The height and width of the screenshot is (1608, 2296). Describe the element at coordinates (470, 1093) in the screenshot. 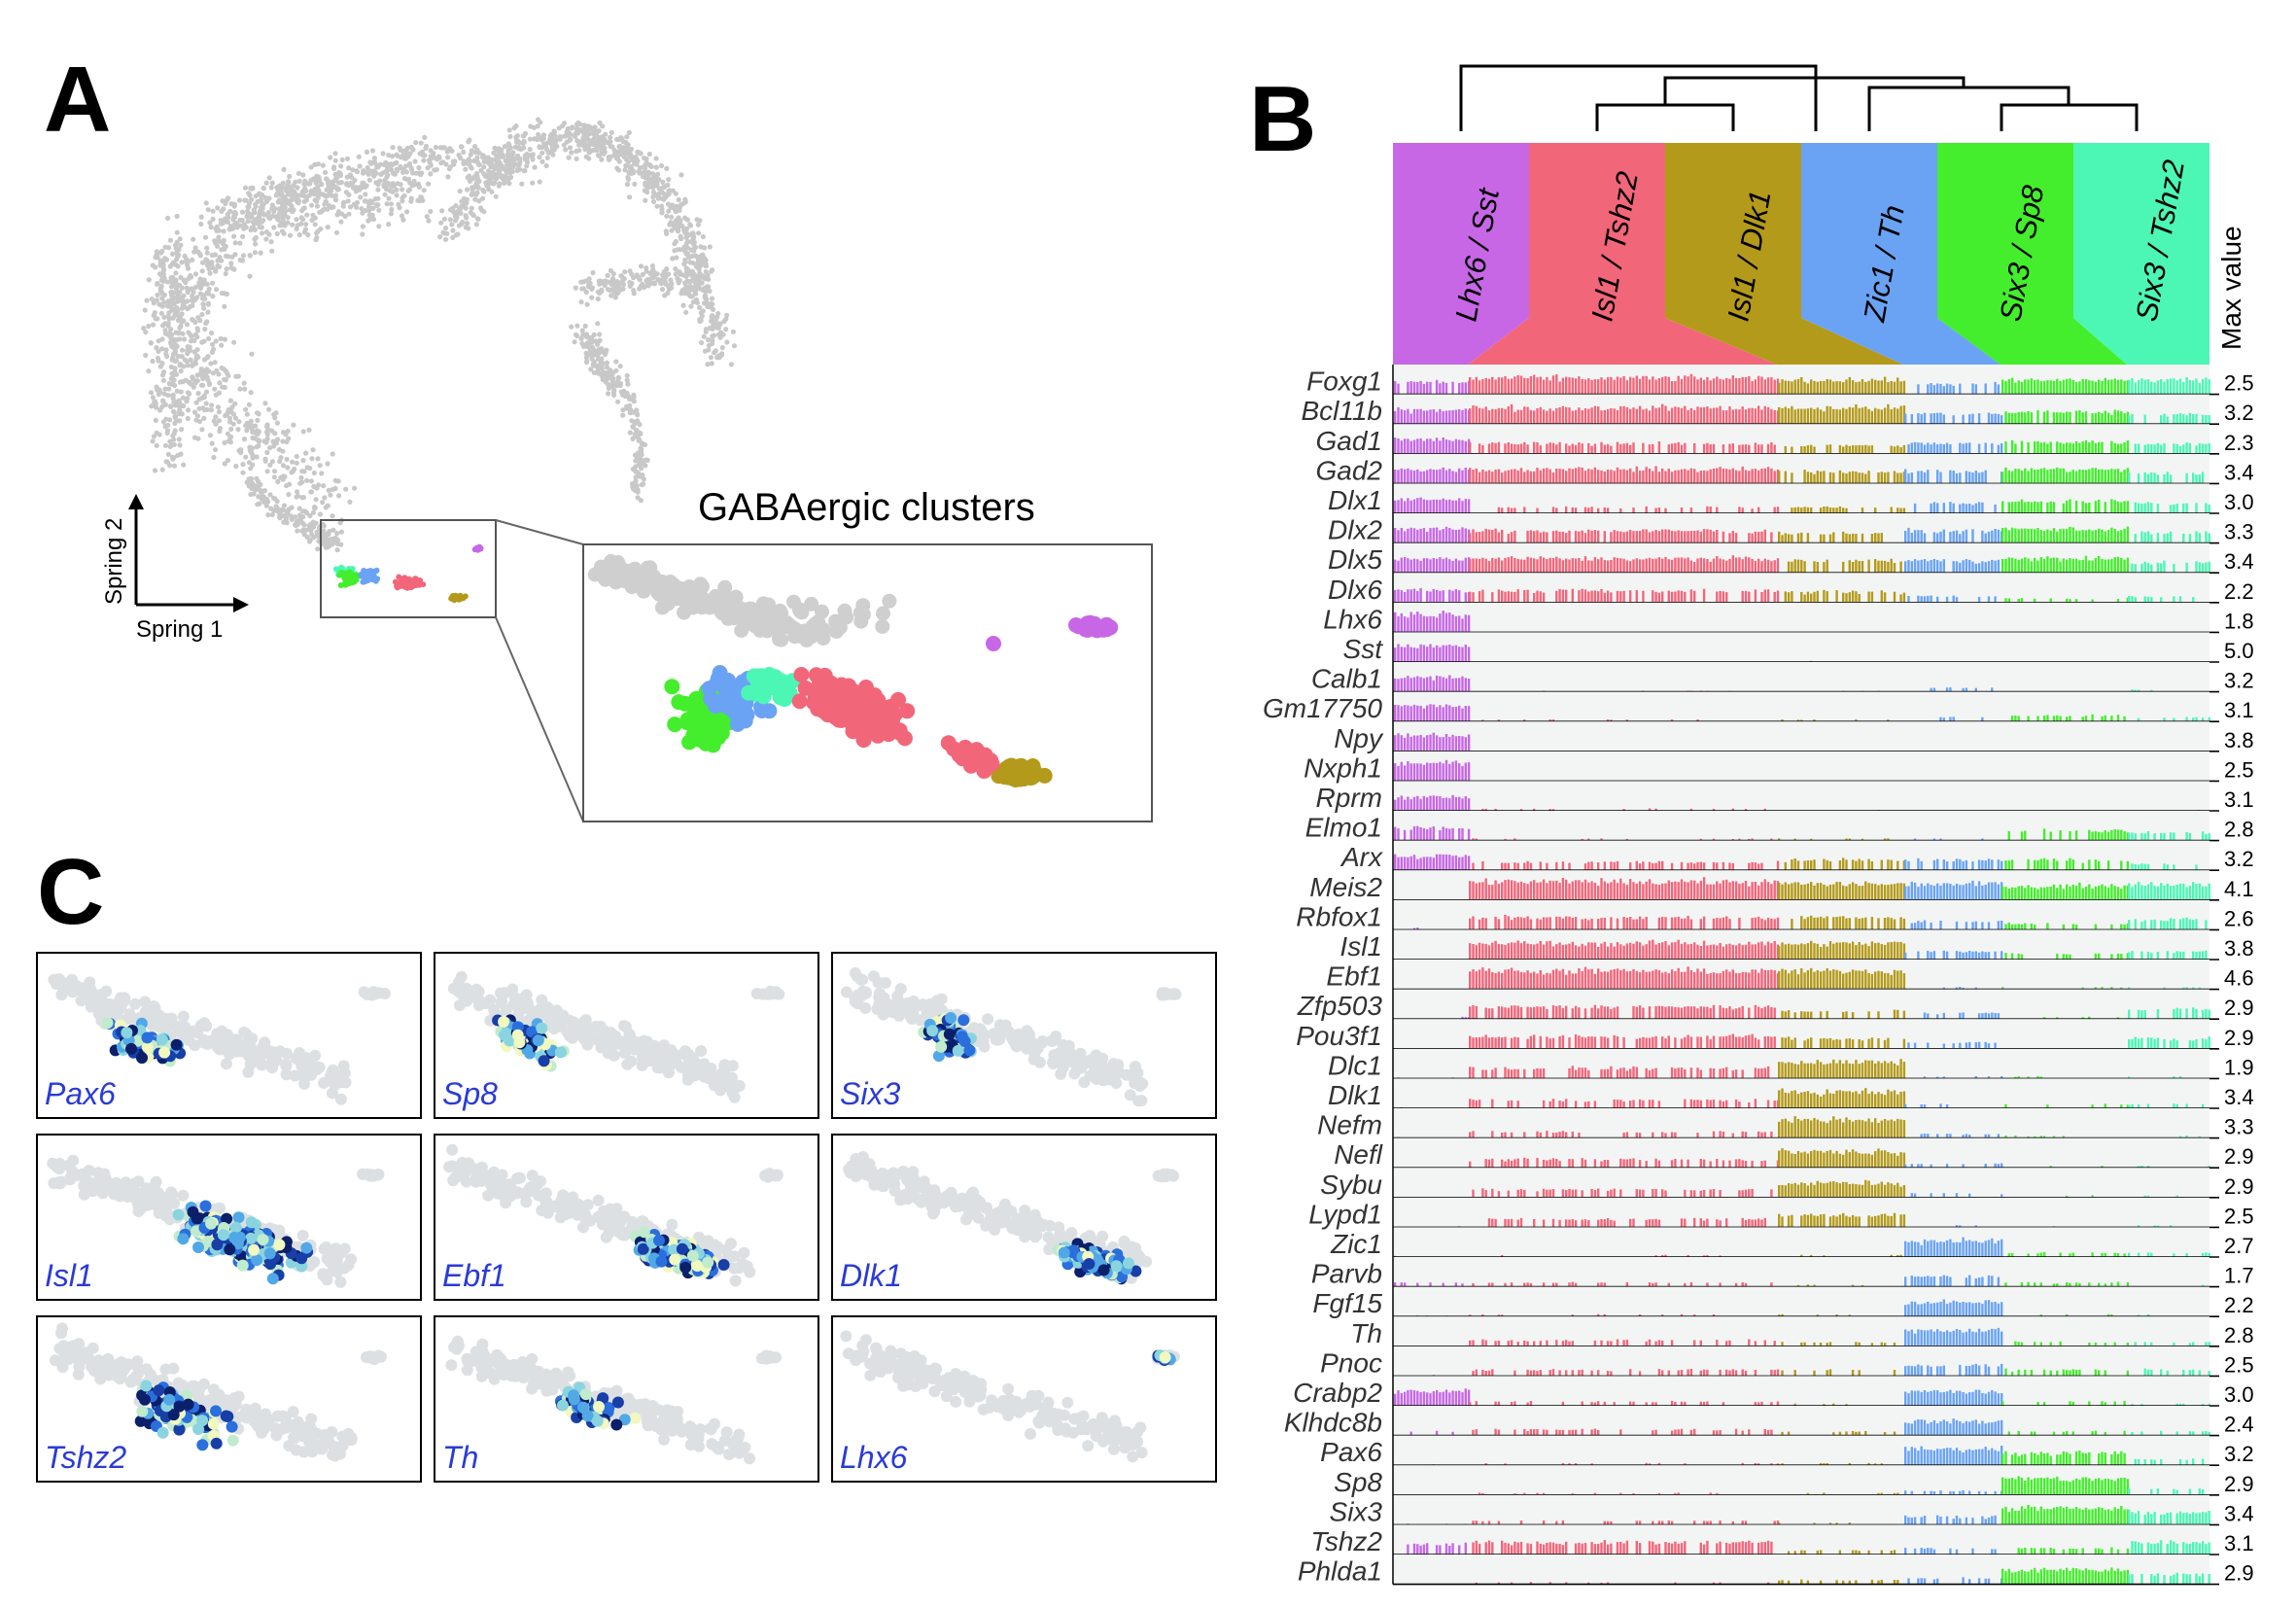

I see `feature-plot-label: Sp8` at that location.